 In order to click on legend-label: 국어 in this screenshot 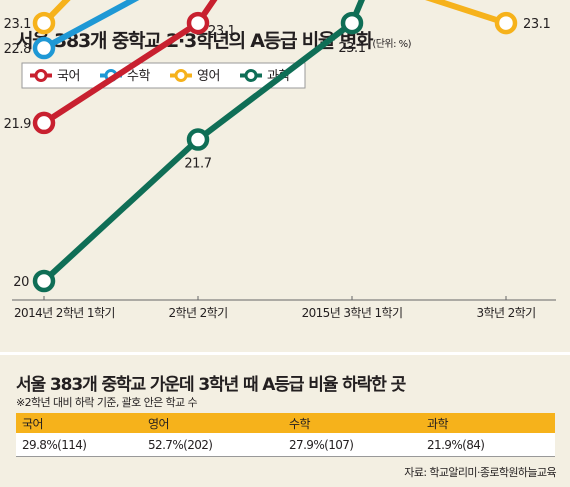, I will do `click(68, 76)`.